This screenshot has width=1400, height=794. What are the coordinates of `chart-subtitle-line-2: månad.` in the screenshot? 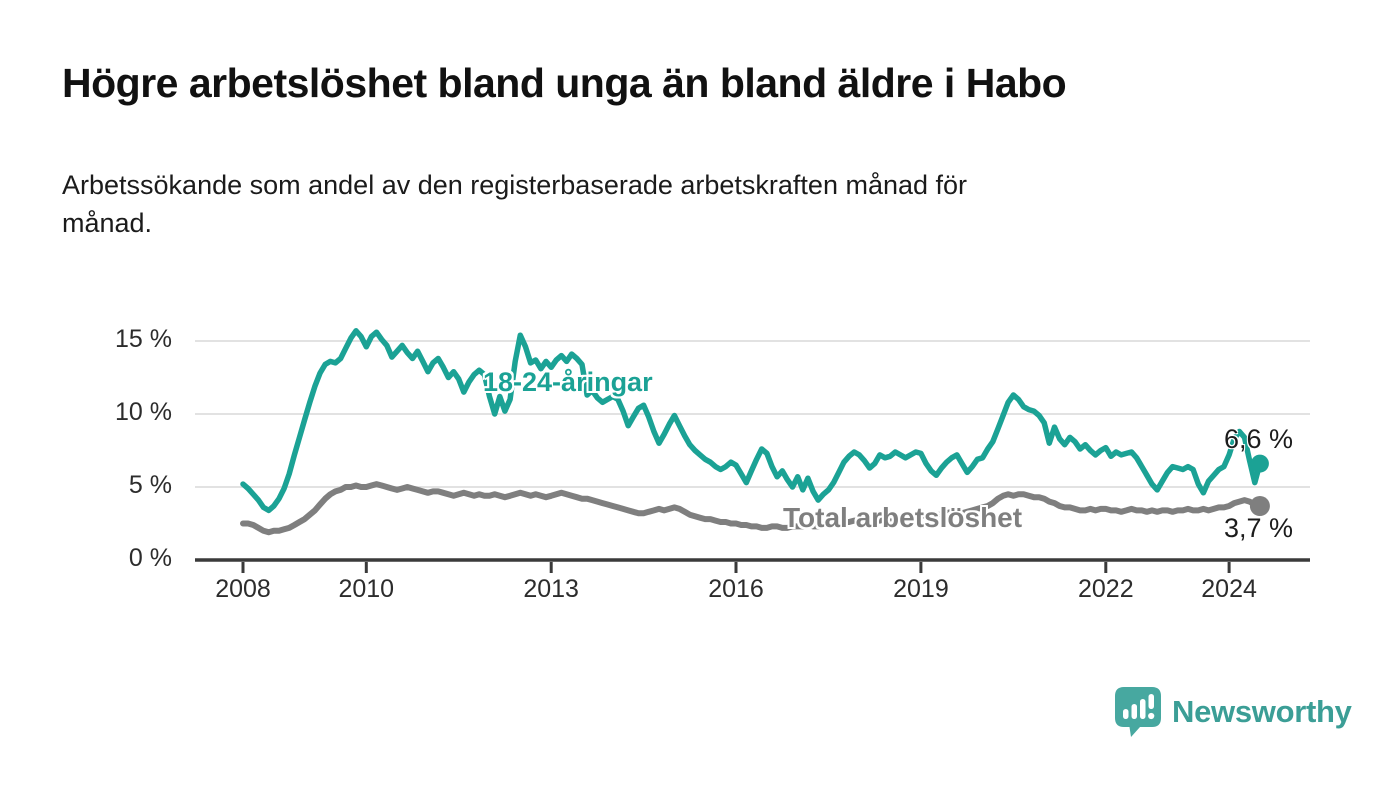 It's located at (107, 223).